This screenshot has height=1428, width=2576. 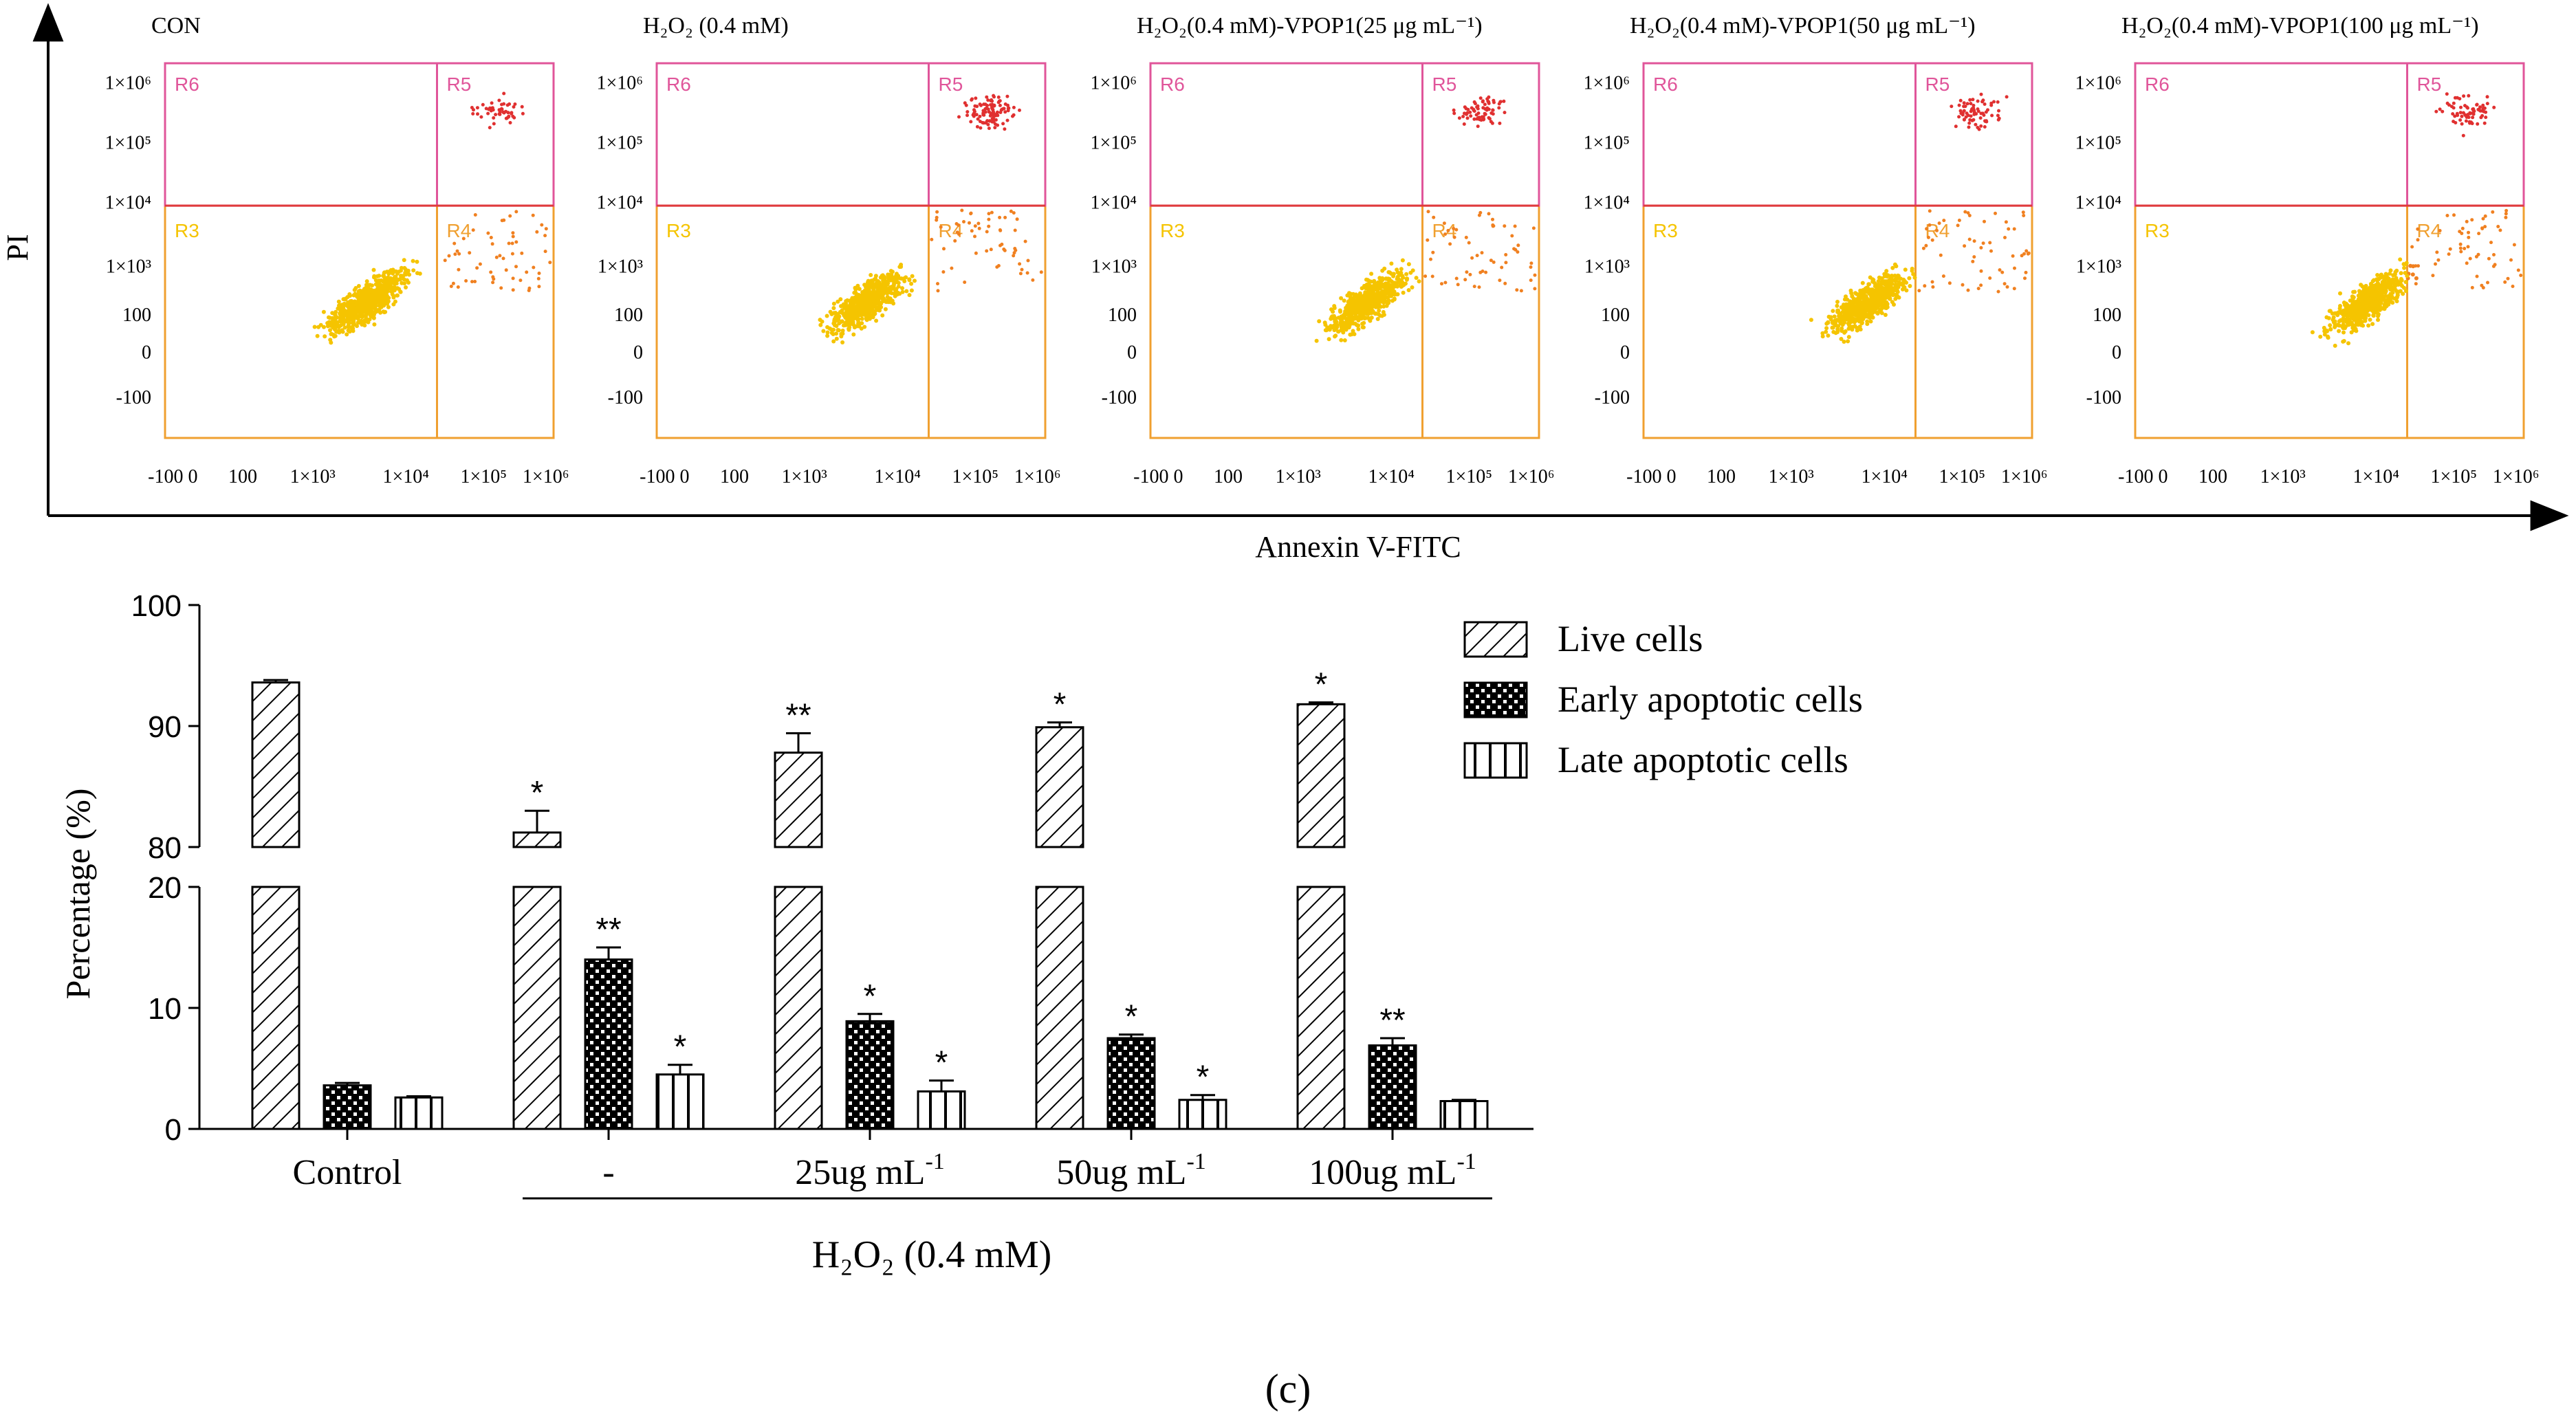 What do you see at coordinates (798, 914) in the screenshot?
I see `bar: **` at bounding box center [798, 914].